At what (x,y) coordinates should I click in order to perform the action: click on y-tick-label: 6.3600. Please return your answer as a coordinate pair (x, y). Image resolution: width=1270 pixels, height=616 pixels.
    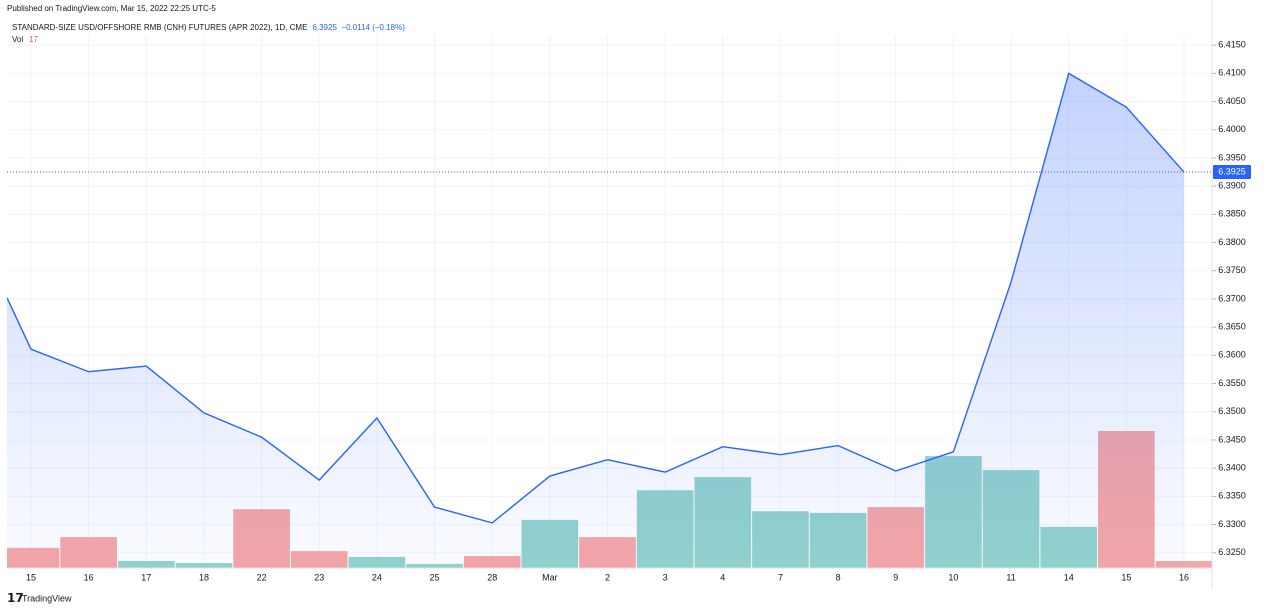
    Looking at the image, I should click on (1232, 355).